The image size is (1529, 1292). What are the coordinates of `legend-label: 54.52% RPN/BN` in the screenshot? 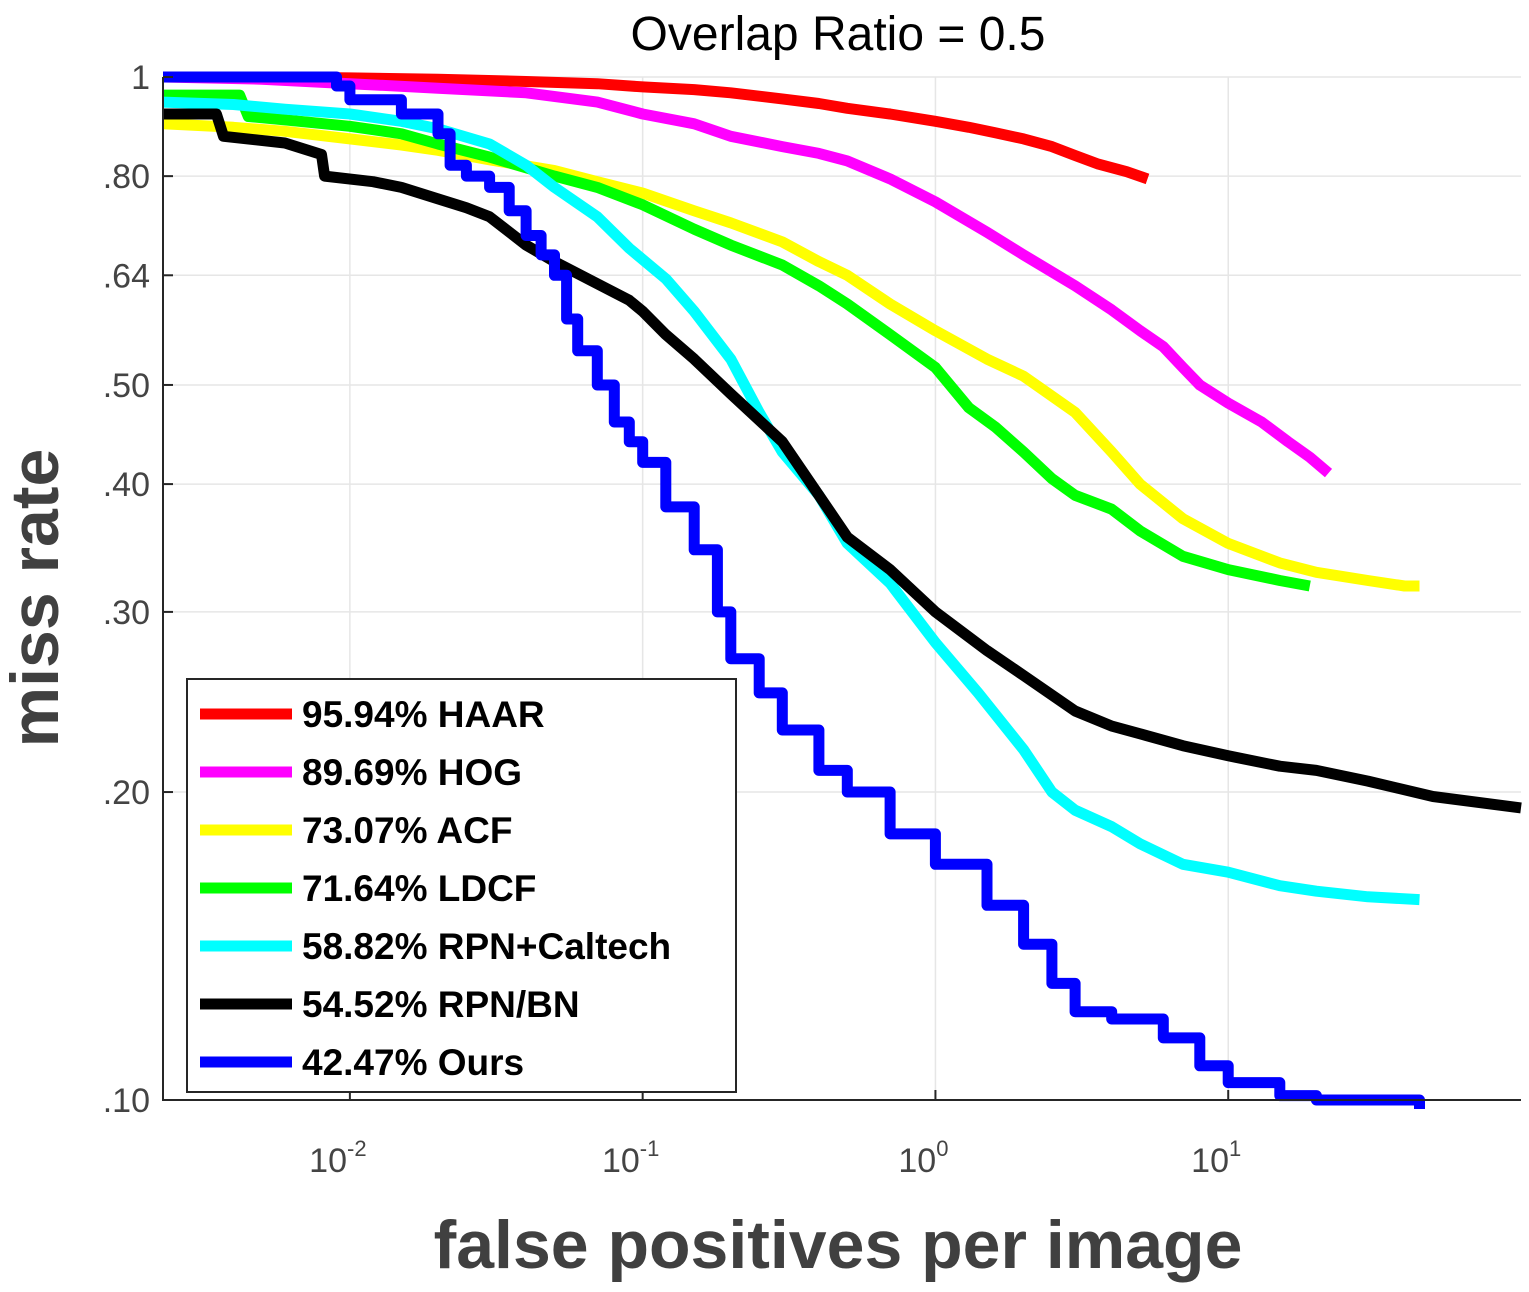 It's located at (441, 1004).